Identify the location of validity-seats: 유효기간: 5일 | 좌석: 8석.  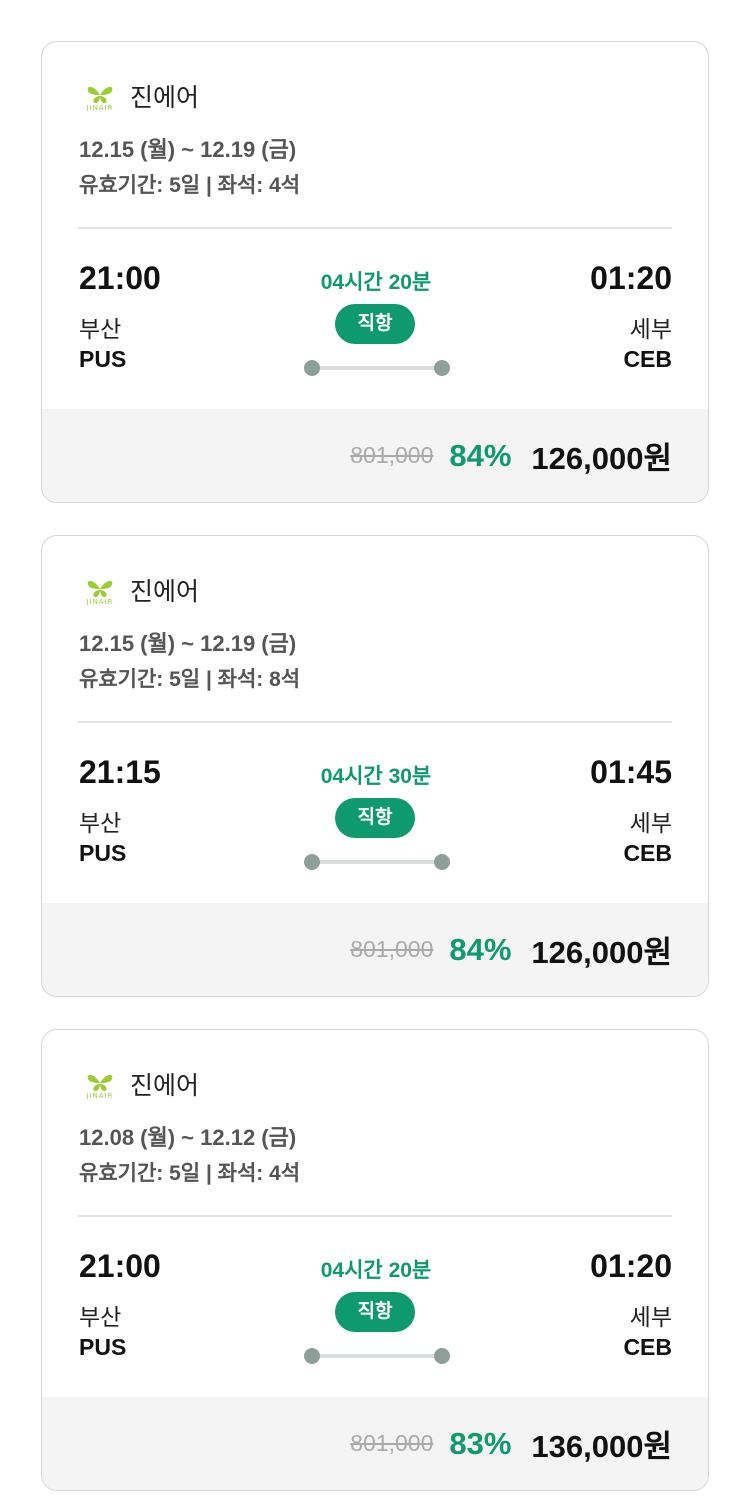
(190, 679).